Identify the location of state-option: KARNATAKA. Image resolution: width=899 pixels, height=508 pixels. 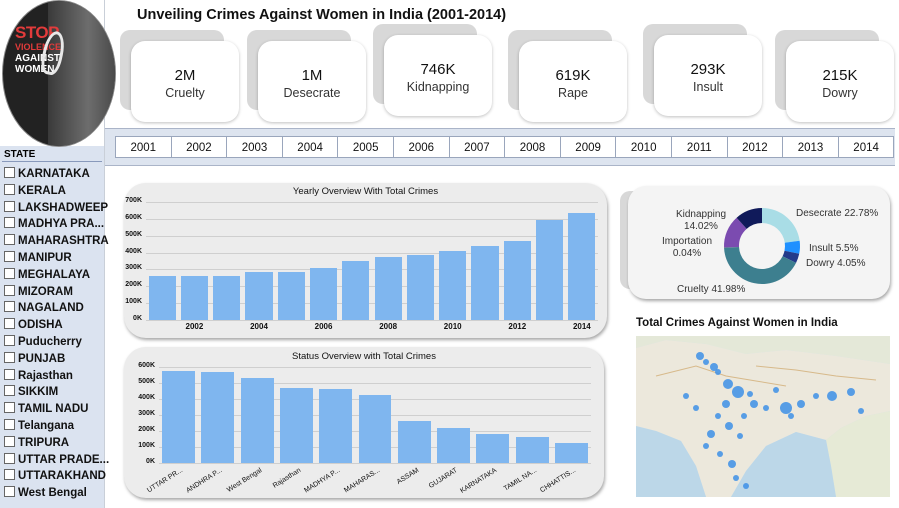
(47, 174).